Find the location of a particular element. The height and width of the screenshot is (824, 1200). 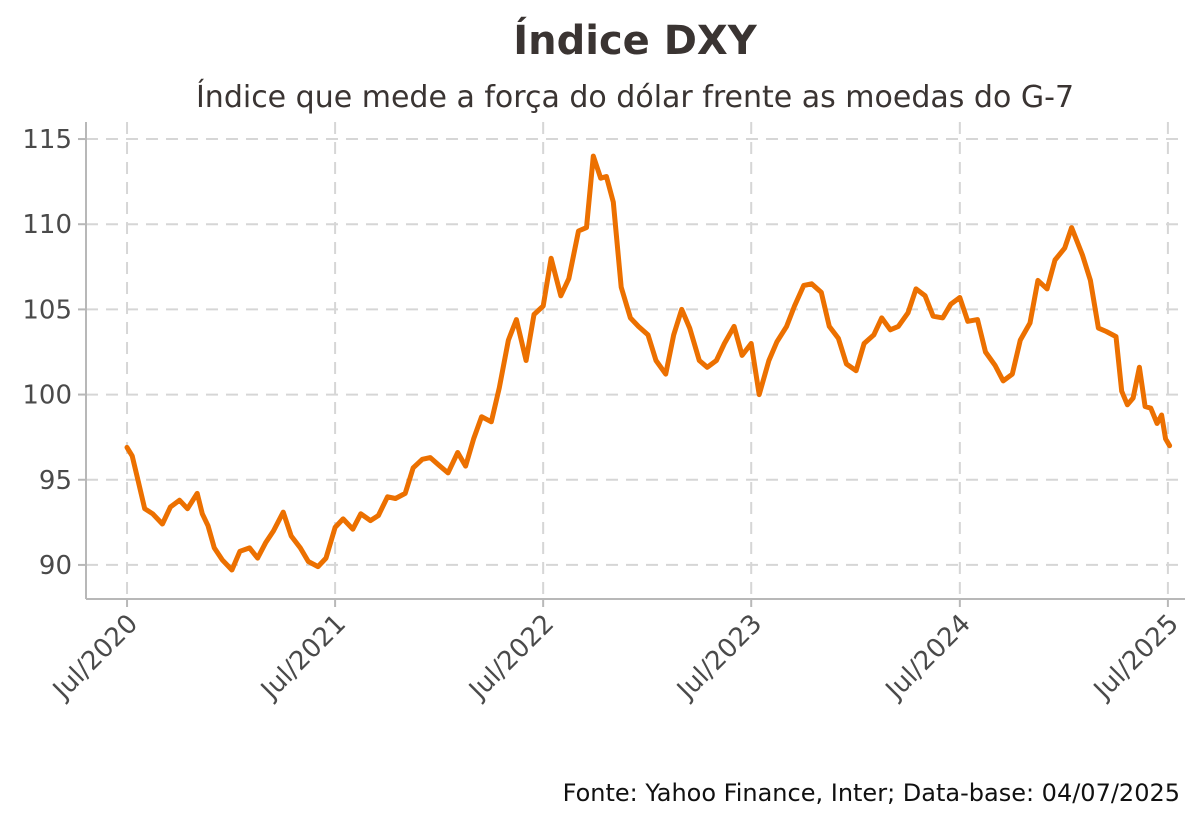

y-tick-label: 115 is located at coordinates (47, 140).